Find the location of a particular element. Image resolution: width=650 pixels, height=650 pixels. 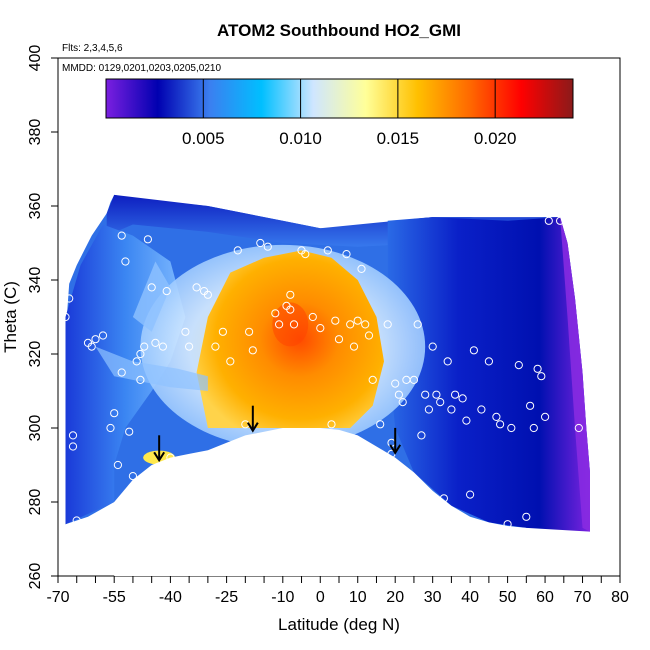

x-tick-label: -70 is located at coordinates (57, 597).